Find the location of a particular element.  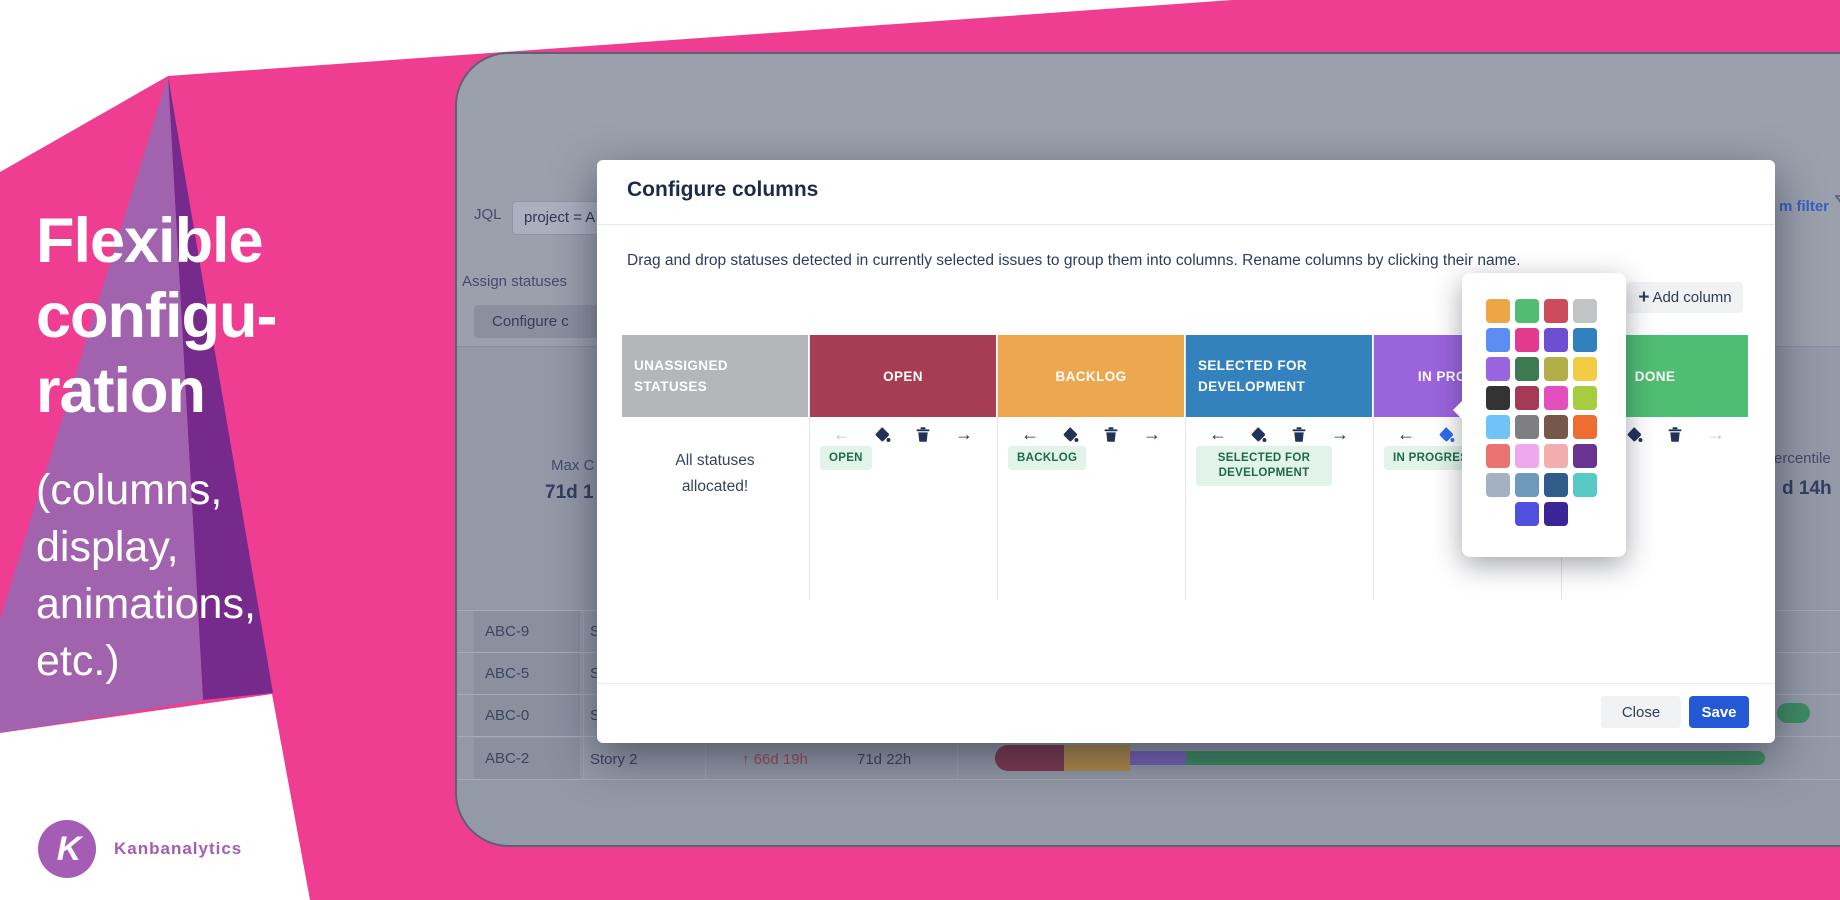

modal-title: Configure columns is located at coordinates (723, 189).